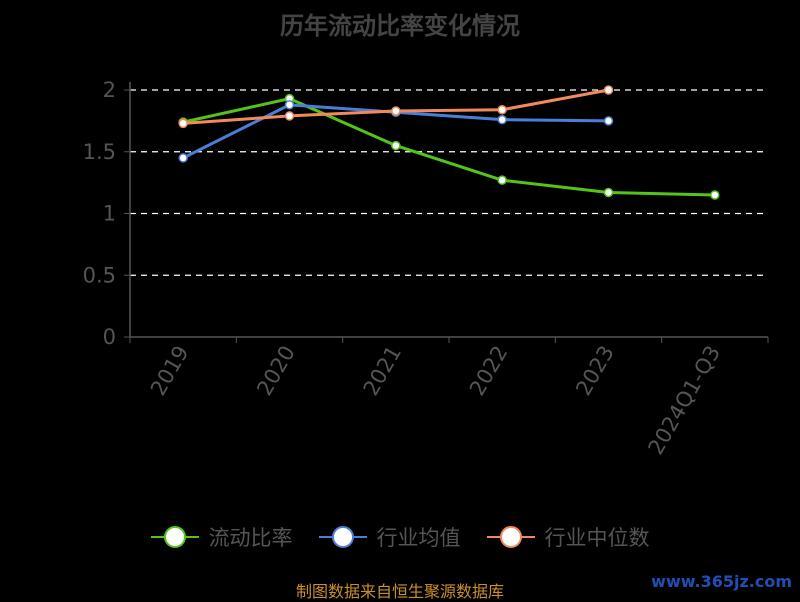 This screenshot has width=800, height=602. I want to click on legend-label-current-ratio: 流动比率, so click(250, 538).